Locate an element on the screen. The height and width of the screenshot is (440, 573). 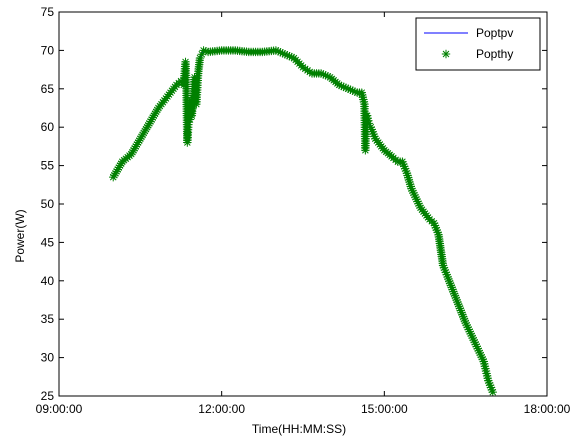
y-tick-label: 65 is located at coordinates (48, 89).